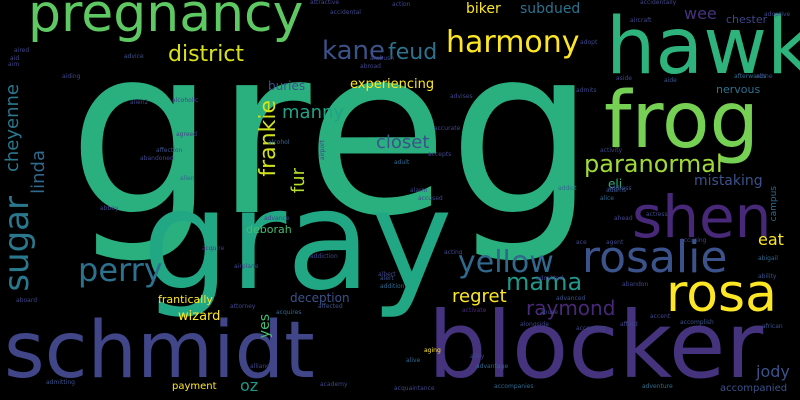  Describe the element at coordinates (22, 50) in the screenshot. I see `word-aired: aired` at that location.